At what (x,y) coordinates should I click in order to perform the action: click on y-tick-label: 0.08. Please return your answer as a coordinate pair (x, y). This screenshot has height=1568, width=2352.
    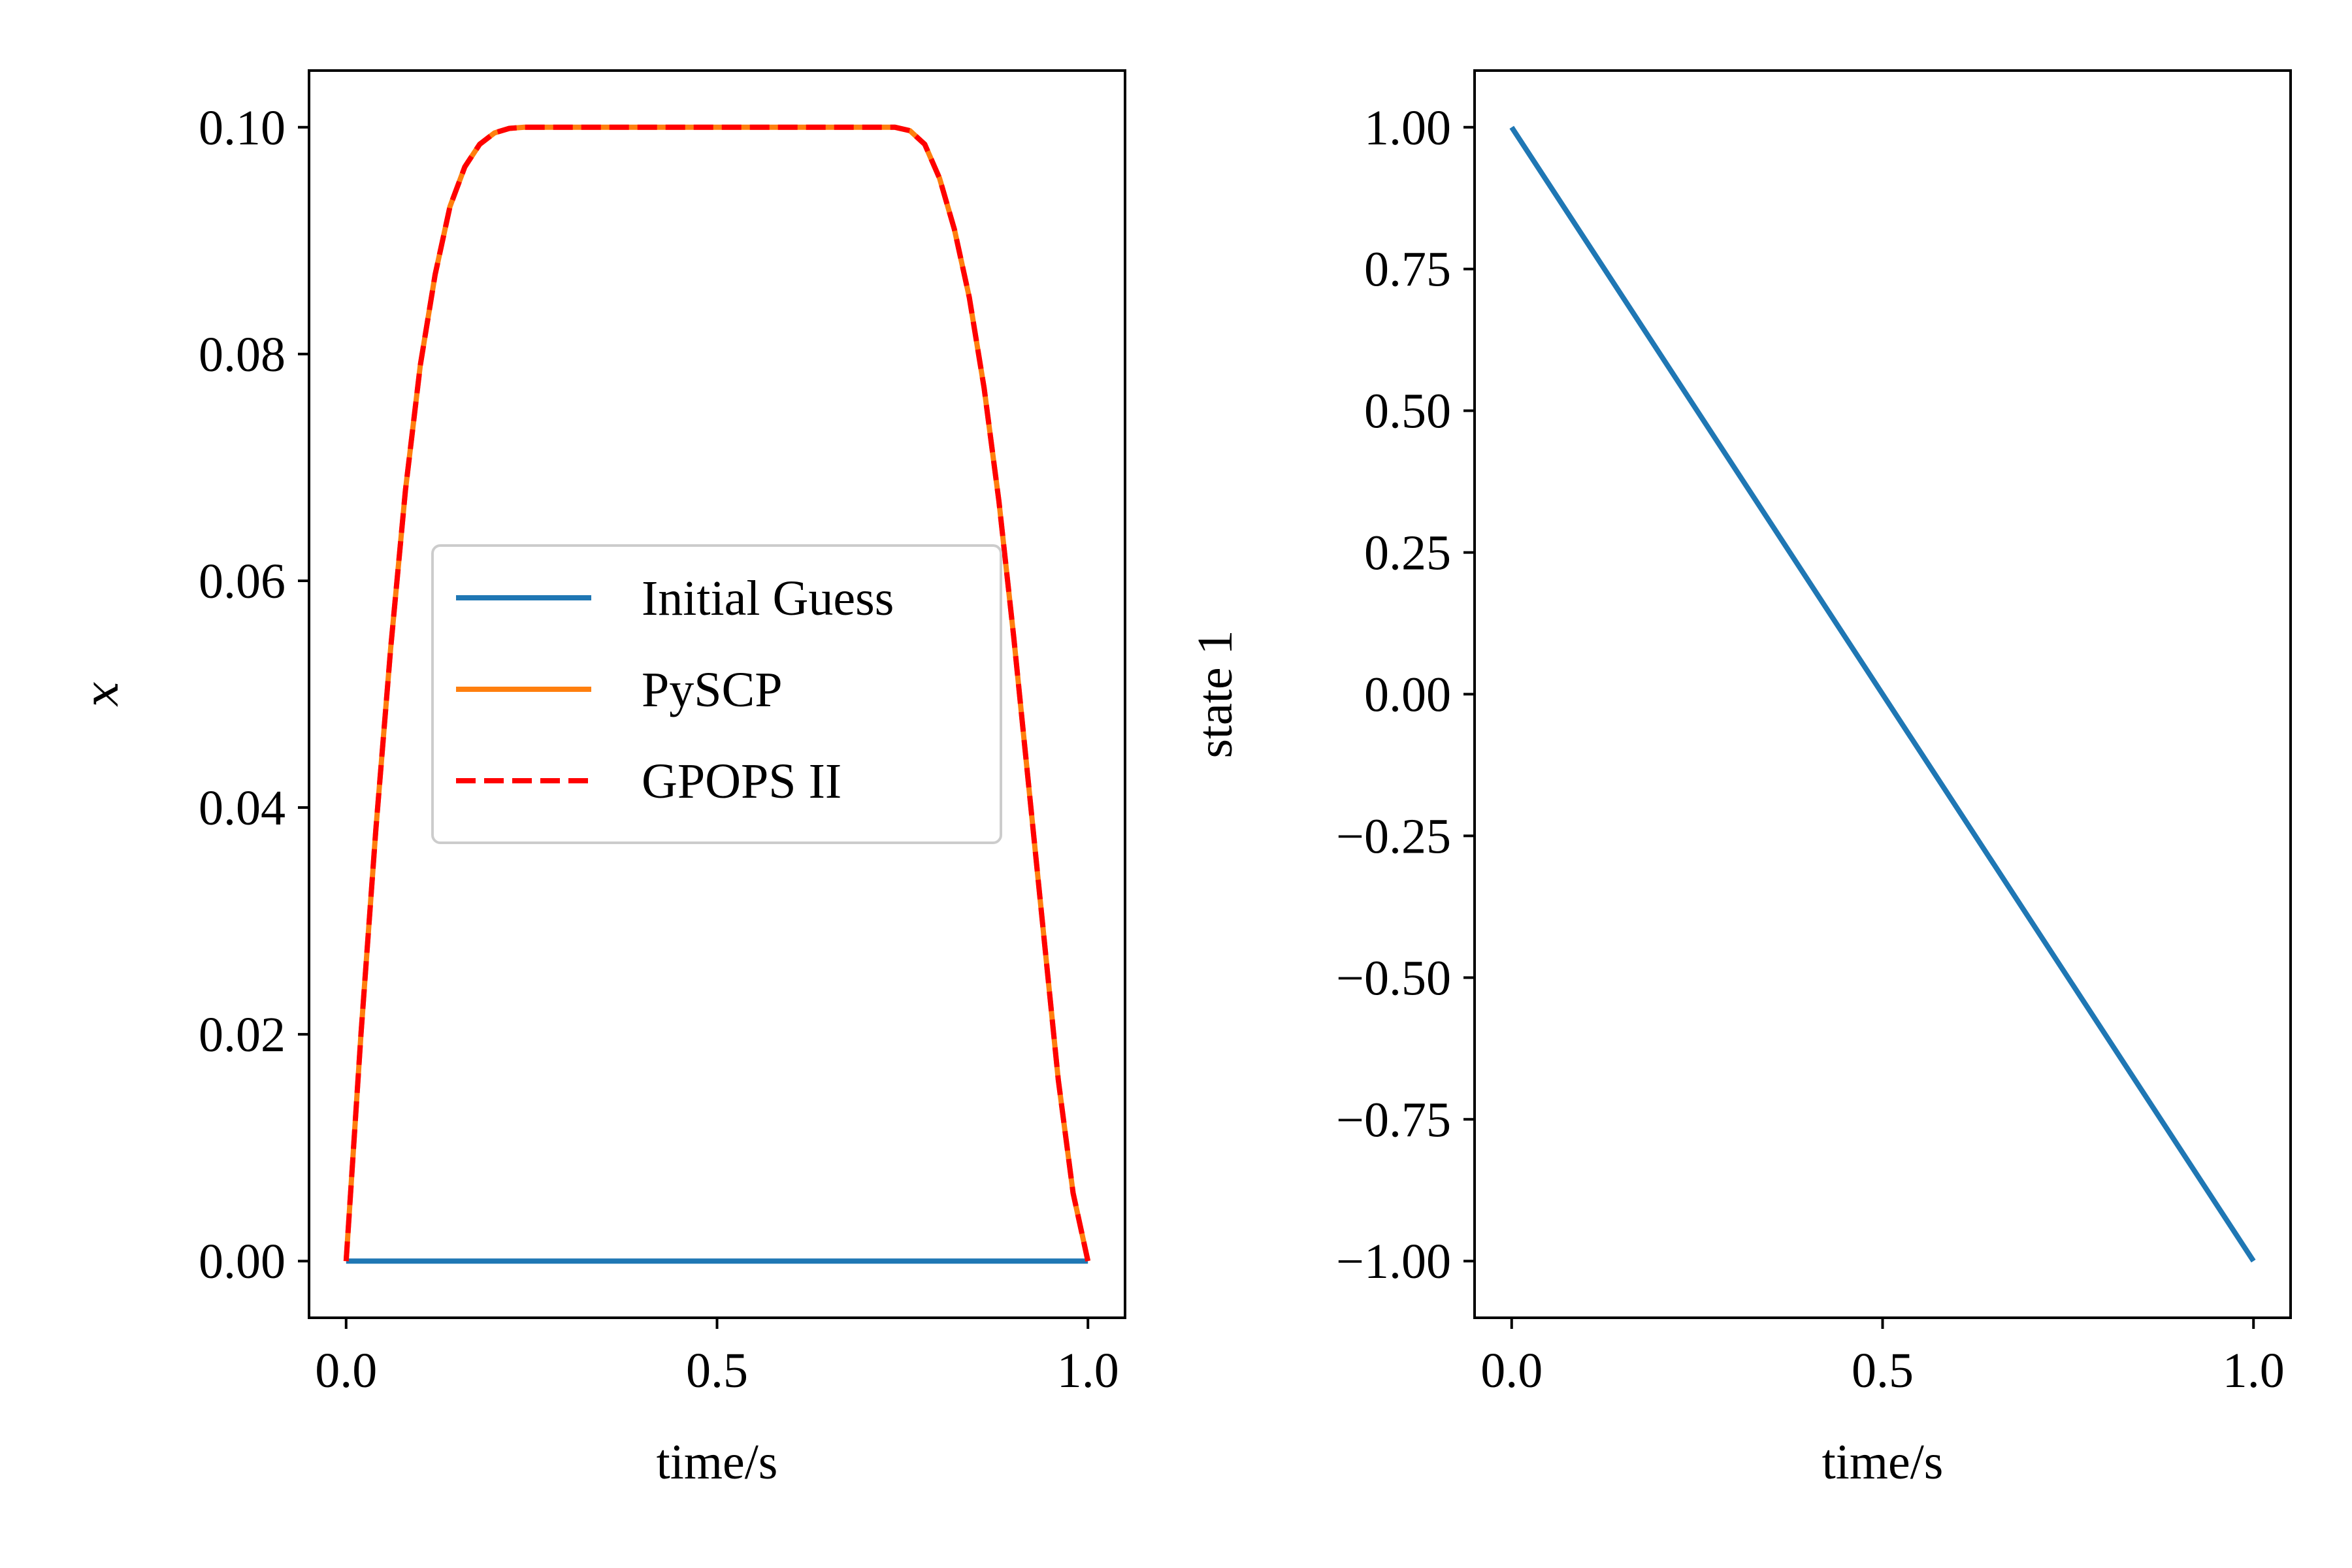
    Looking at the image, I should click on (242, 354).